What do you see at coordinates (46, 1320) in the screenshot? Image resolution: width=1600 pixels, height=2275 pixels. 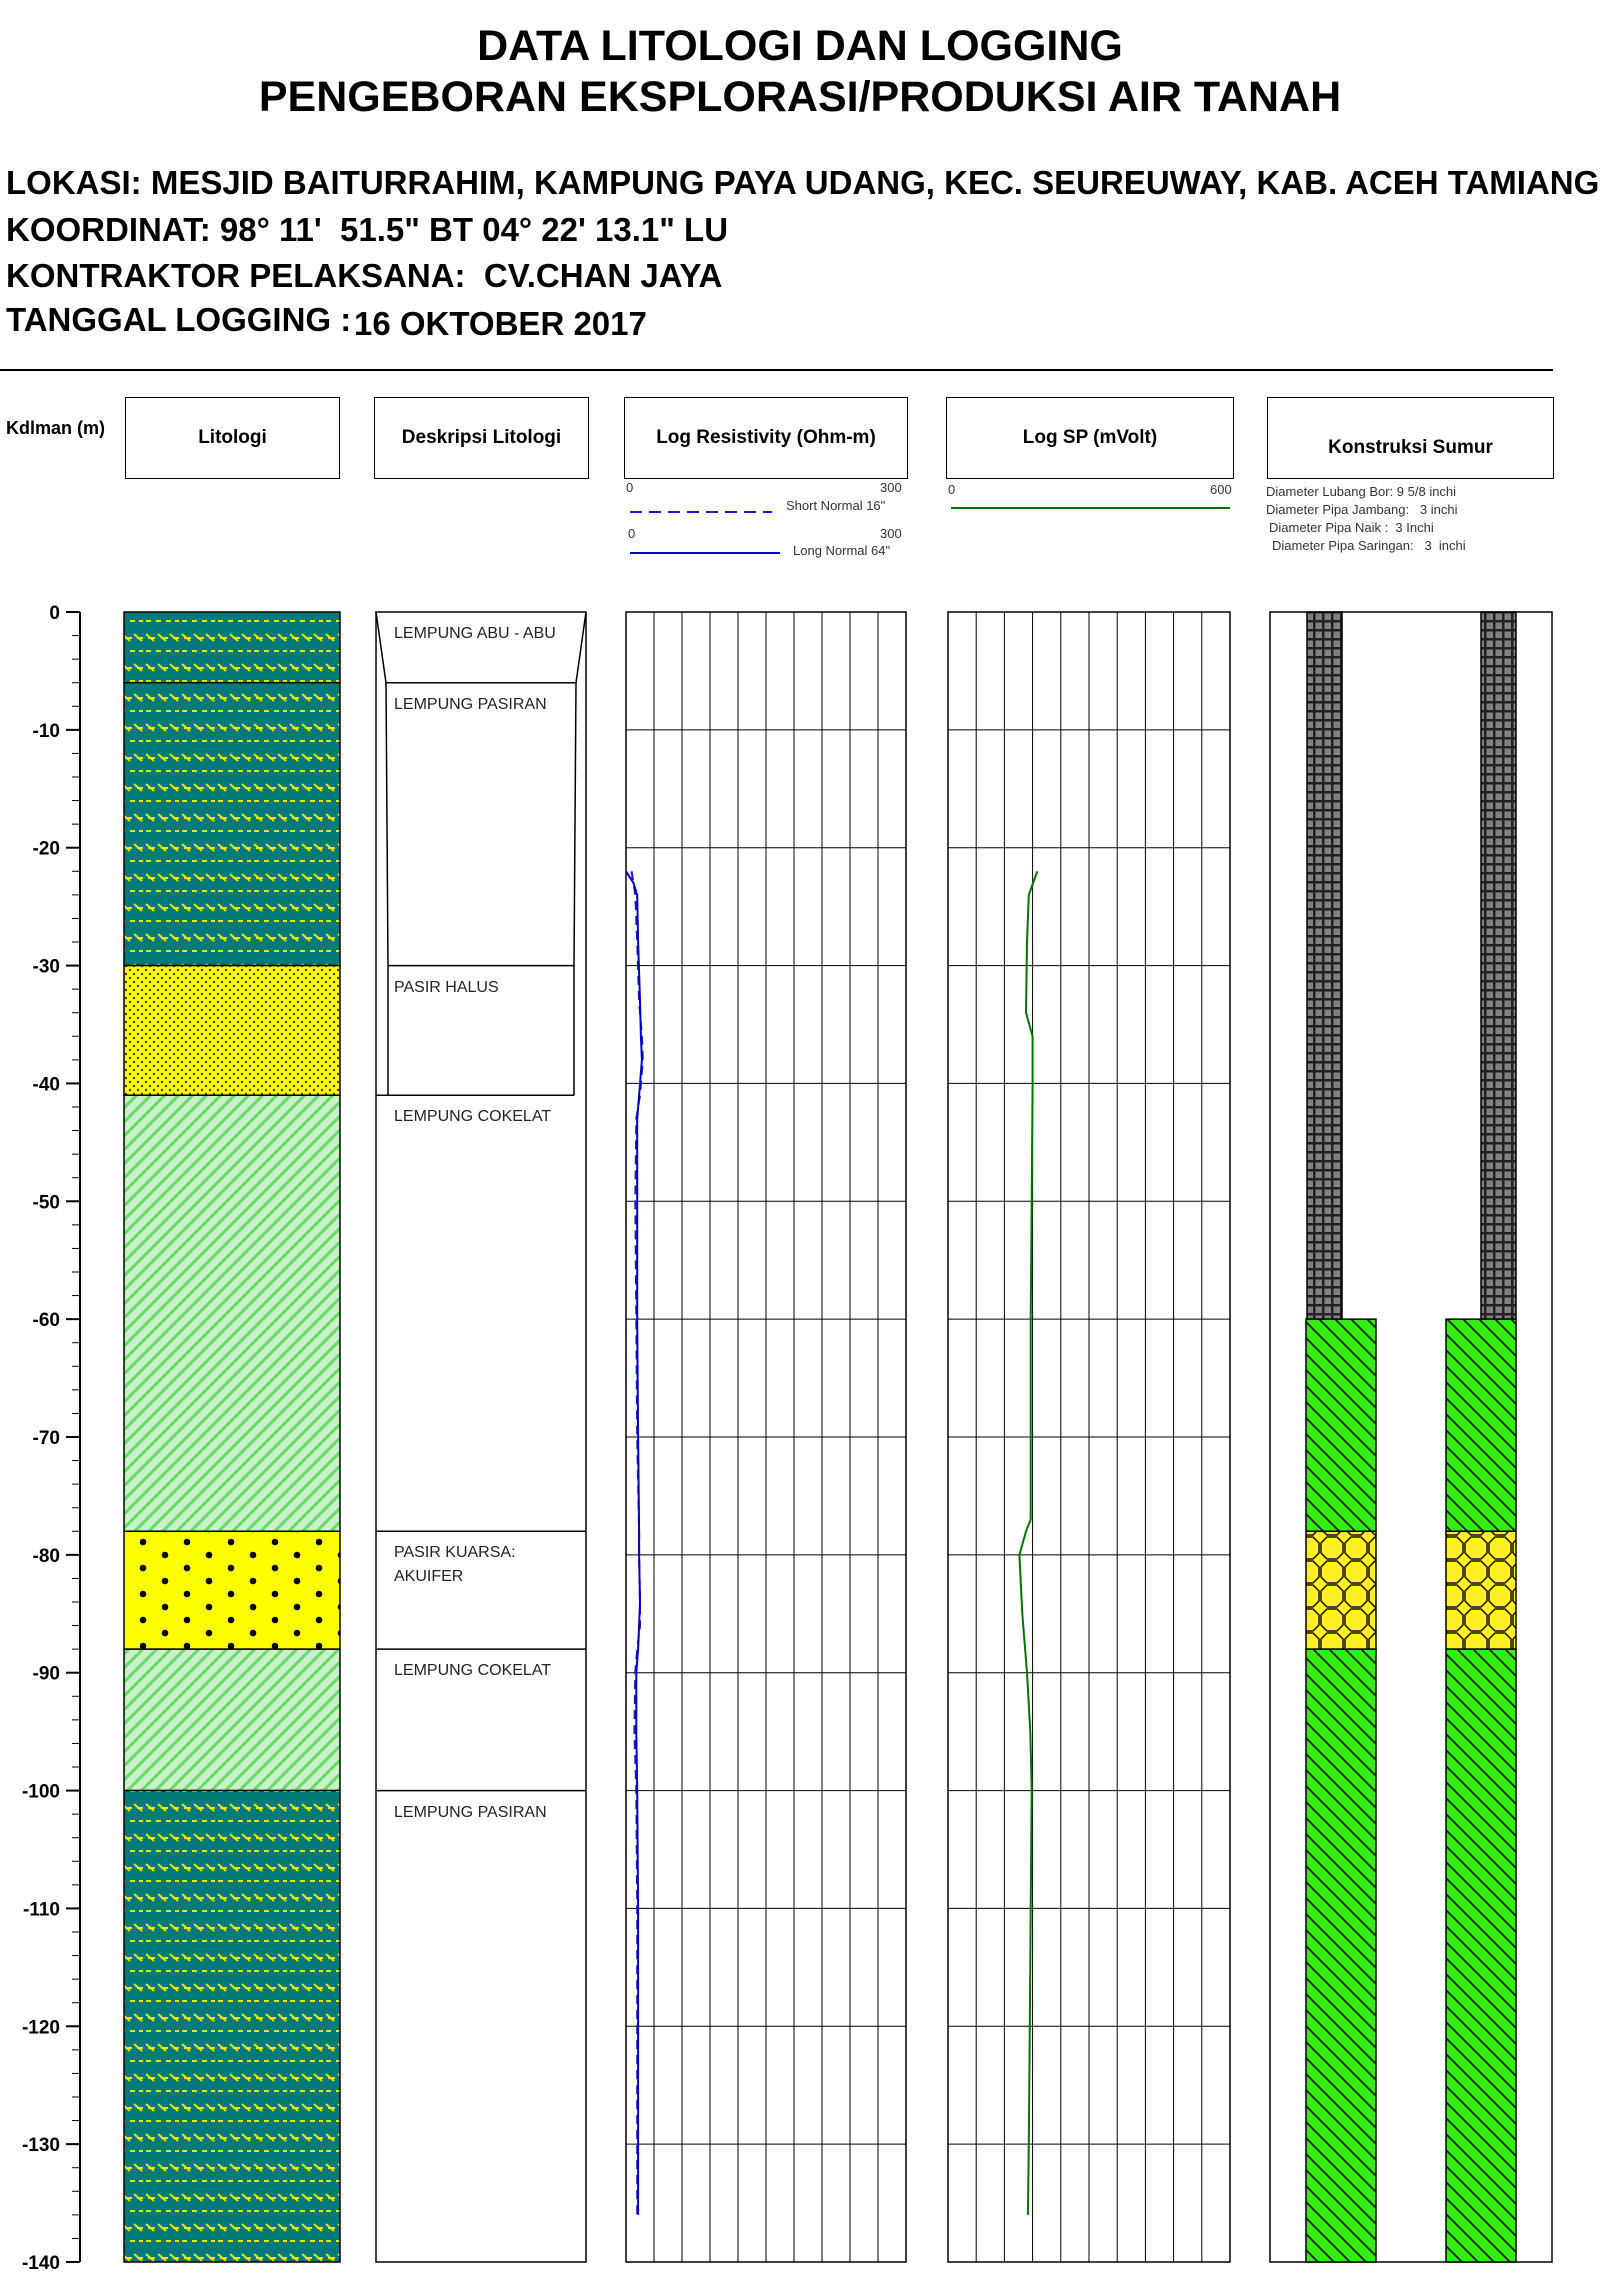 I see `depth-tick-label: -60` at bounding box center [46, 1320].